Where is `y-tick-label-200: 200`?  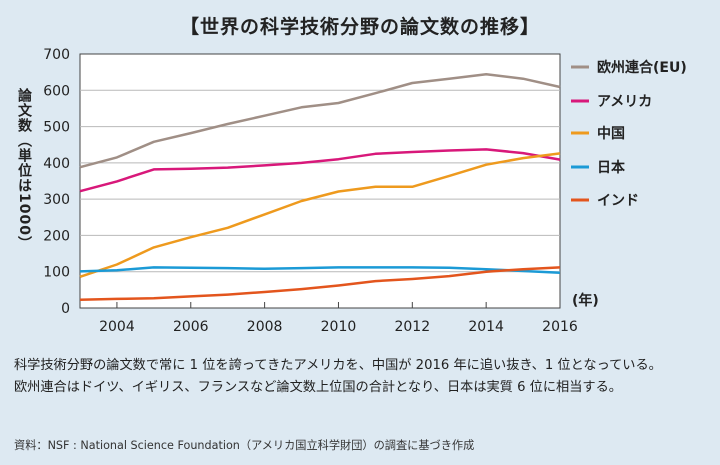 y-tick-label-200: 200 is located at coordinates (56, 236).